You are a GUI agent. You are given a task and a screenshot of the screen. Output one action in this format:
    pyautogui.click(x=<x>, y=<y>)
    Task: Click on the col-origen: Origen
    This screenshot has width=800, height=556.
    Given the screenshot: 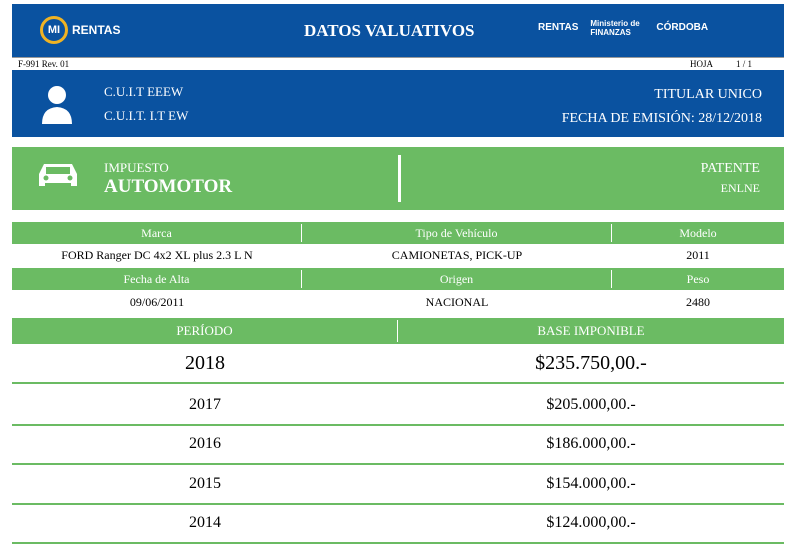 What is the action you would take?
    pyautogui.click(x=457, y=279)
    